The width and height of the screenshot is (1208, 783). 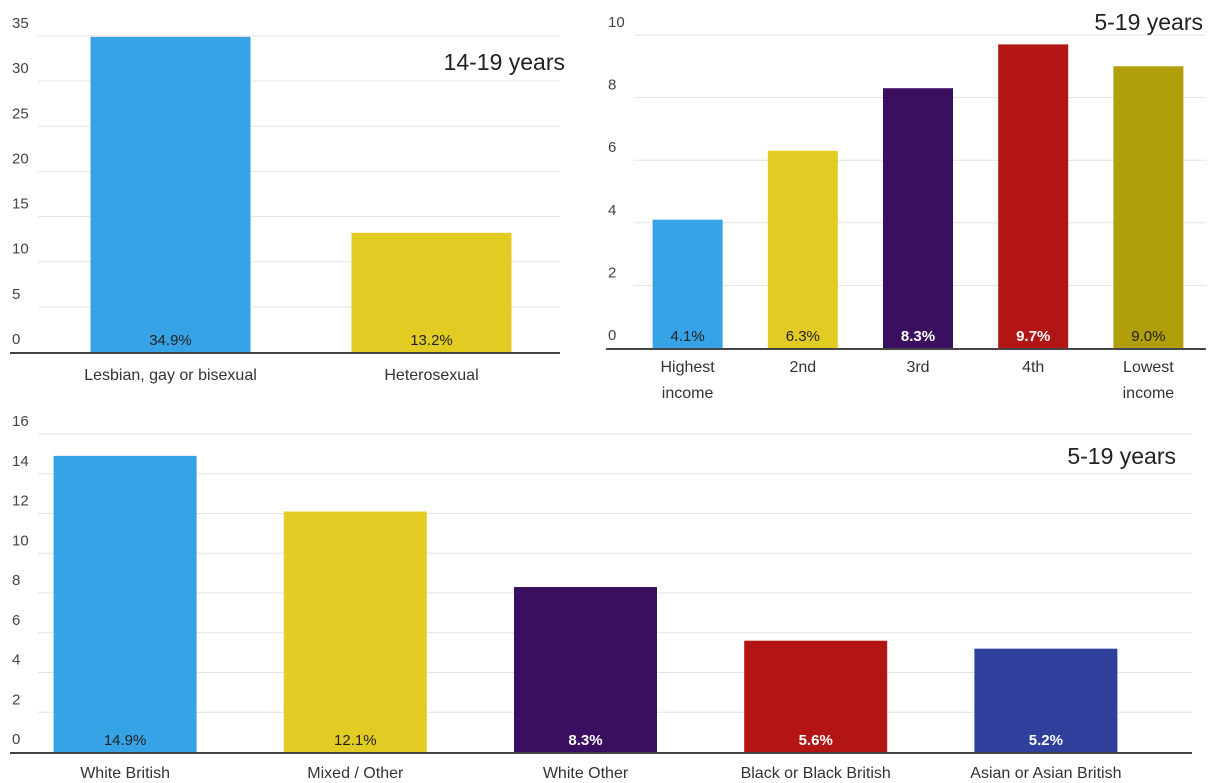 I want to click on category-label: Mixed / Other, so click(x=355, y=773).